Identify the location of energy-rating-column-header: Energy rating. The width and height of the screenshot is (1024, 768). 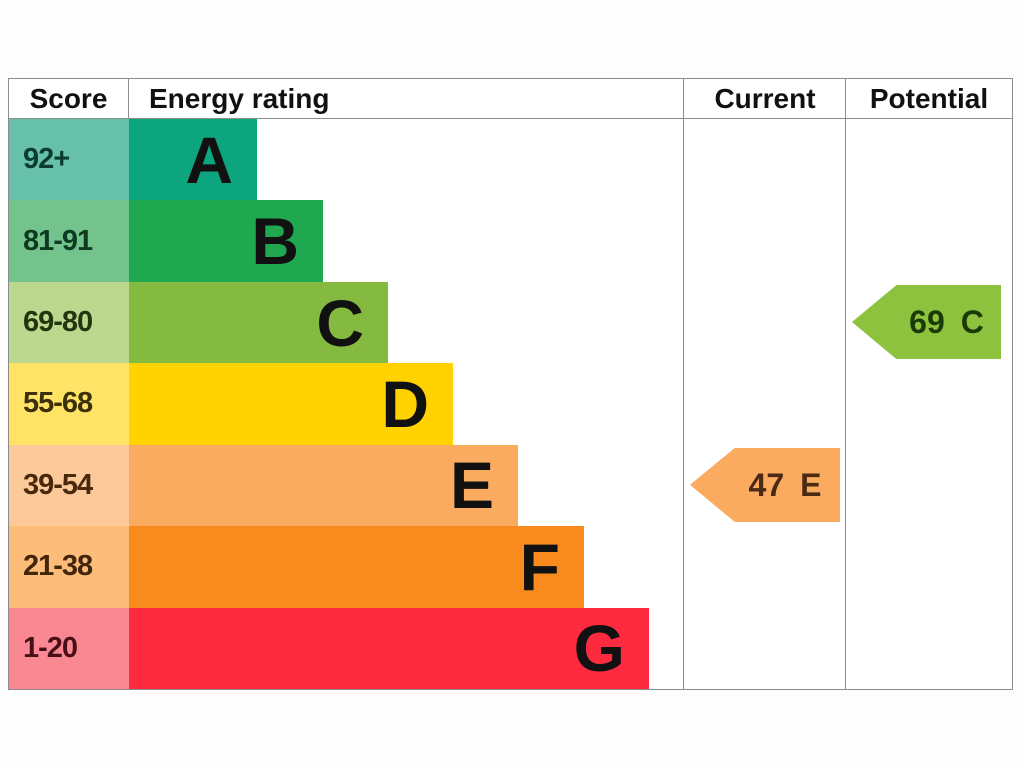
(239, 98).